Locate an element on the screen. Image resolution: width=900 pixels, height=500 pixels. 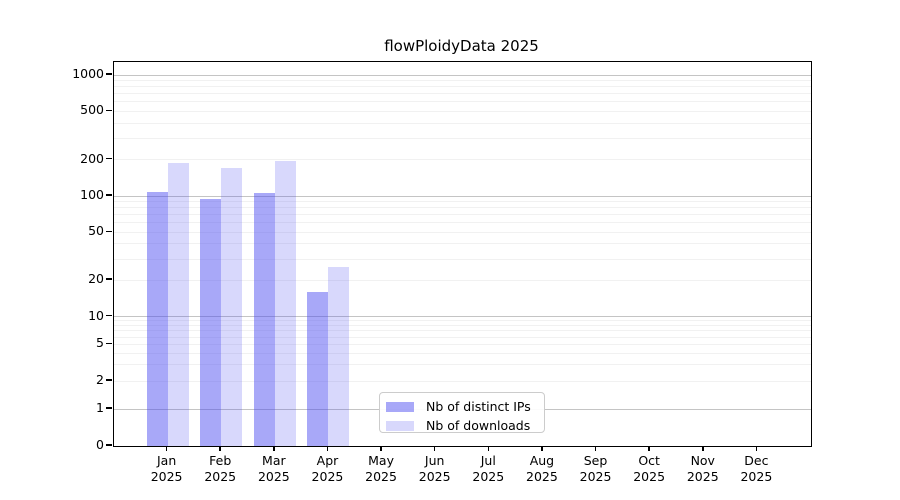
y-tick-label: 20 is located at coordinates (96, 279).